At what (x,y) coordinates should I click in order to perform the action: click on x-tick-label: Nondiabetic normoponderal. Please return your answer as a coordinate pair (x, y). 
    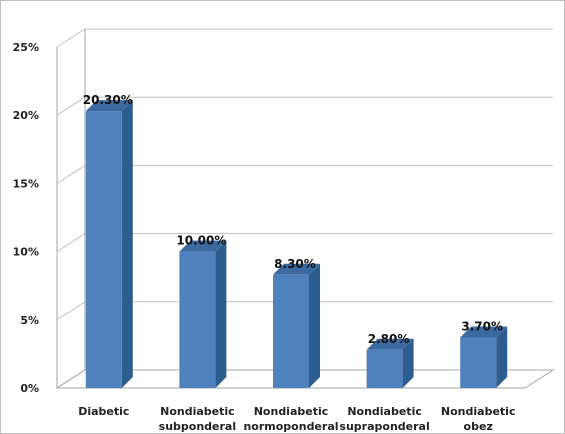
    Looking at the image, I should click on (290, 419).